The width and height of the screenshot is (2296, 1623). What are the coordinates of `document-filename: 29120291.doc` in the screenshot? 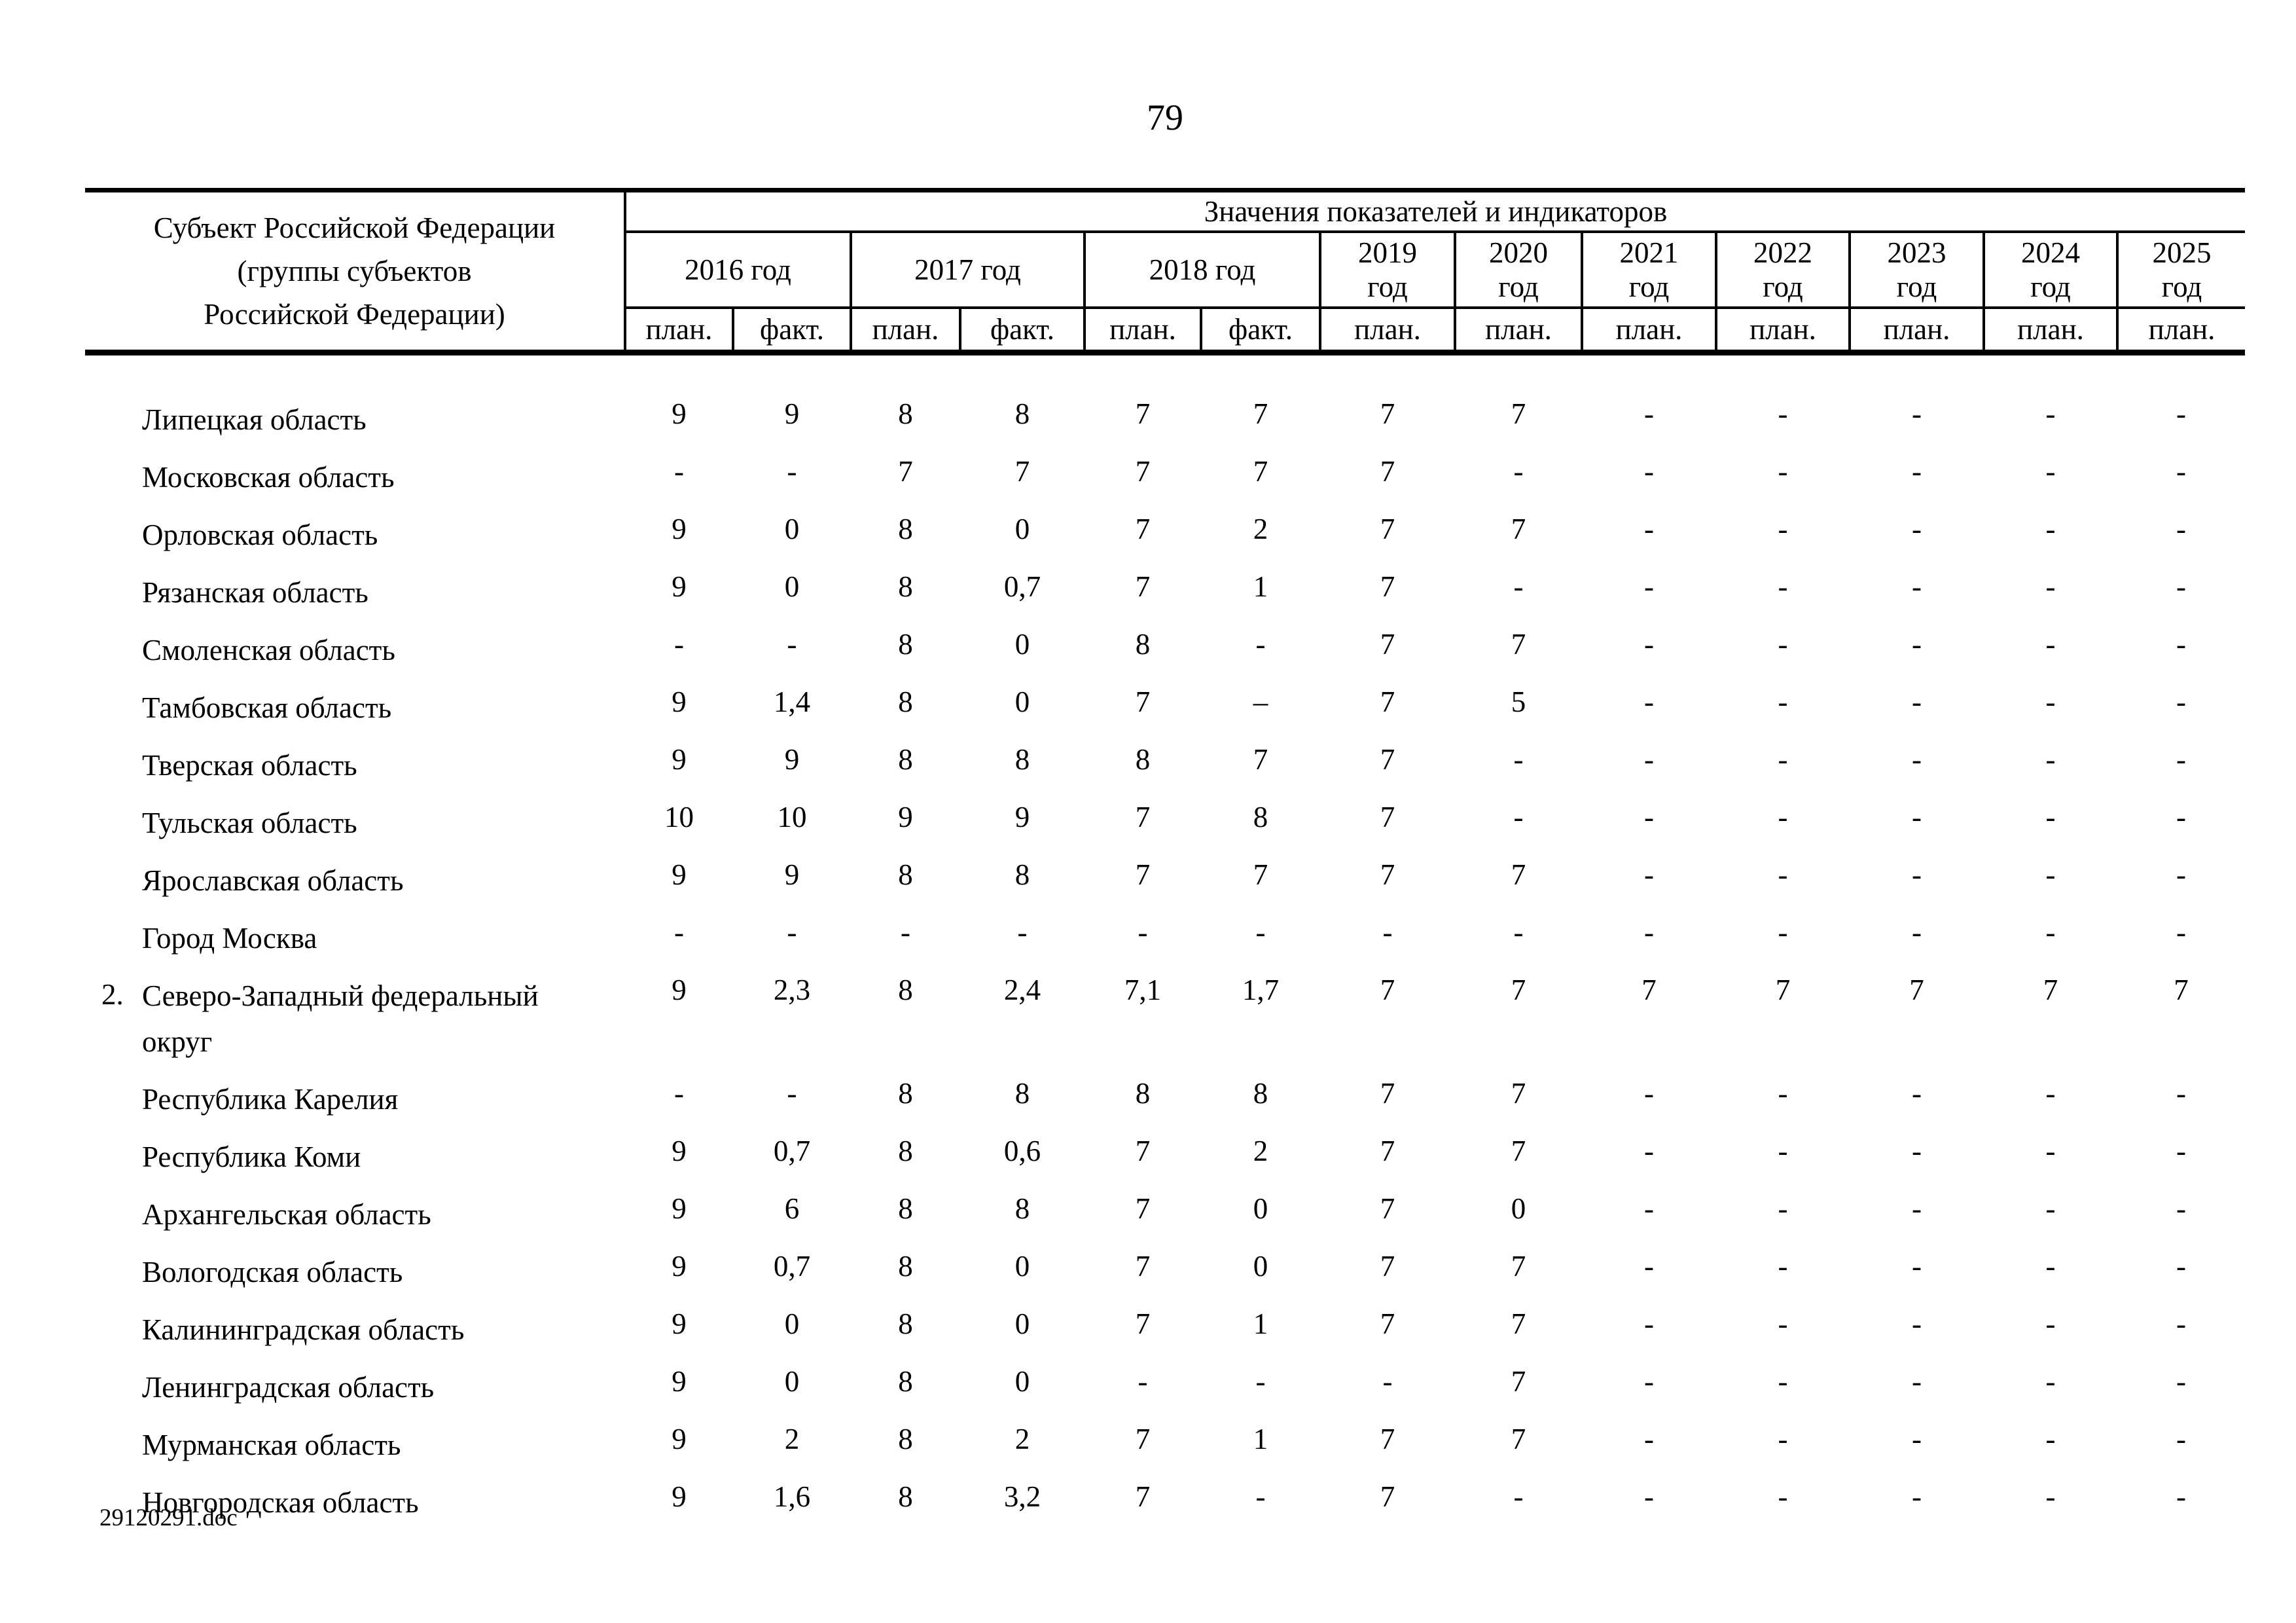 It's located at (168, 1517).